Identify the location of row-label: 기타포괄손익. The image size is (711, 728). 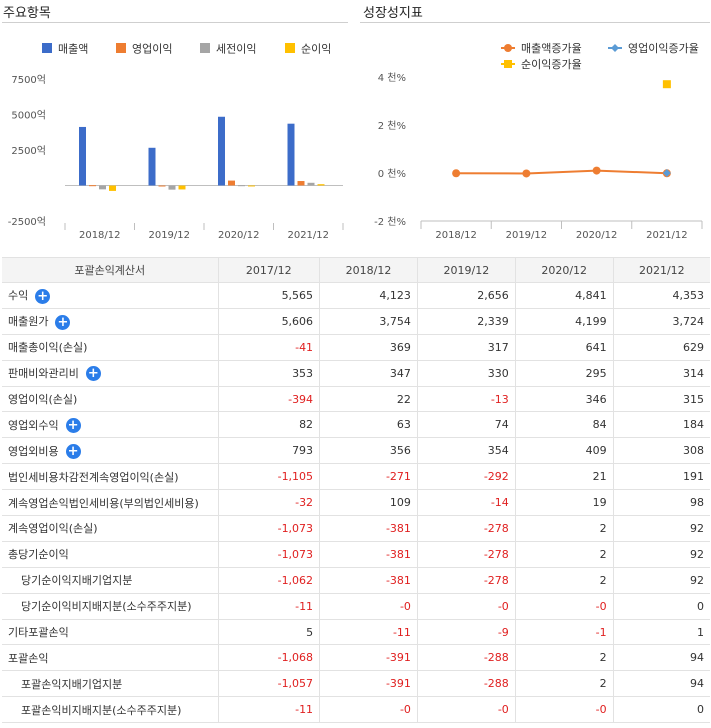
(38, 633).